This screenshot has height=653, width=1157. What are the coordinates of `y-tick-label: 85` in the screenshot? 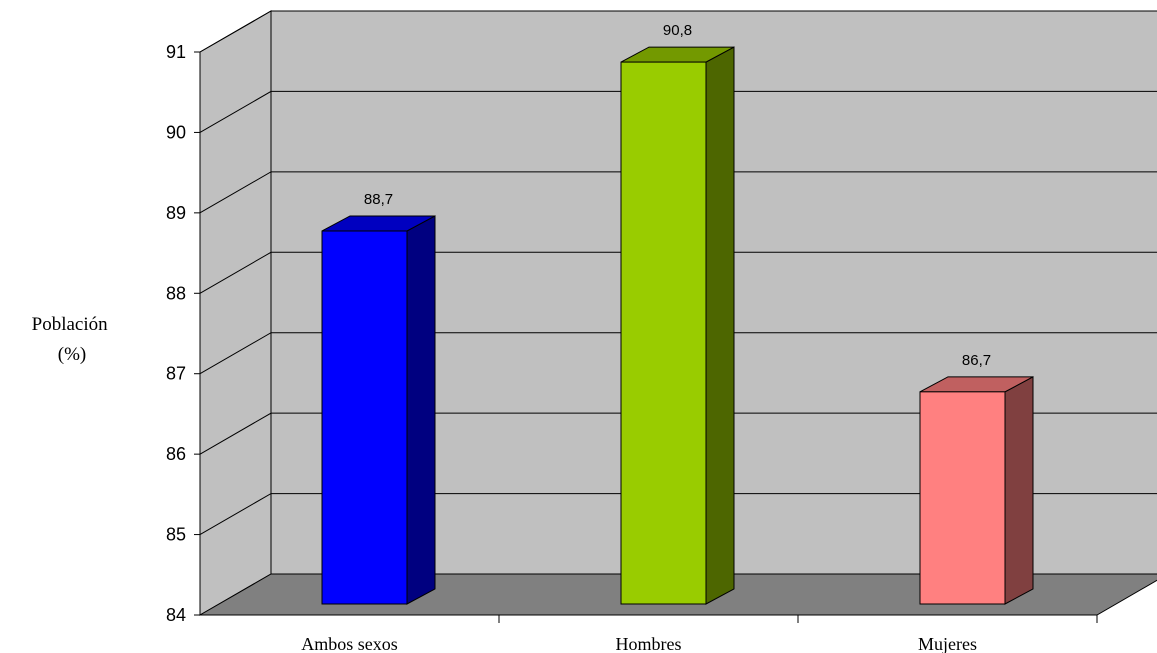 It's located at (176, 535).